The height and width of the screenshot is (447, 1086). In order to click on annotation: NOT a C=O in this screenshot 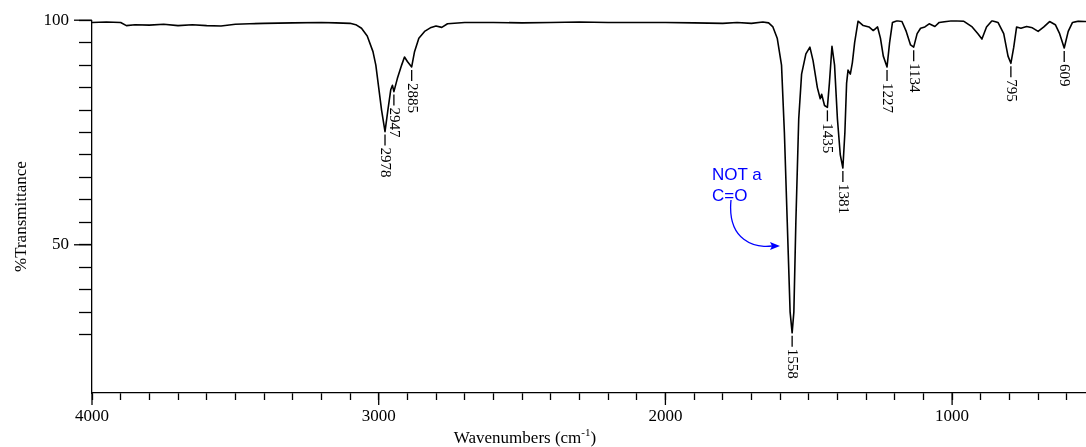, I will do `click(737, 185)`.